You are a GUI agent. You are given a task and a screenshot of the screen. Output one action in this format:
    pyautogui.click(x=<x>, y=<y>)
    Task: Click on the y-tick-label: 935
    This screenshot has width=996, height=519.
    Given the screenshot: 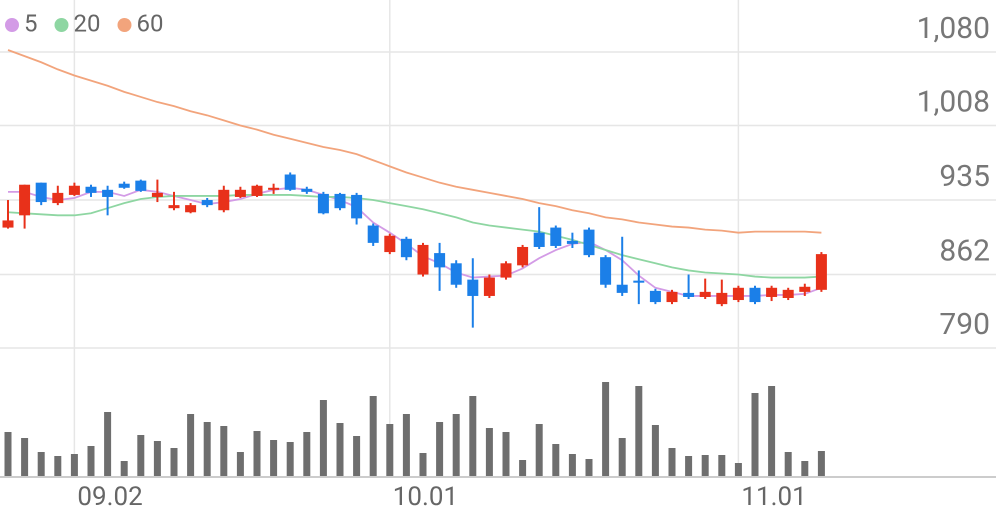 What is the action you would take?
    pyautogui.click(x=964, y=176)
    